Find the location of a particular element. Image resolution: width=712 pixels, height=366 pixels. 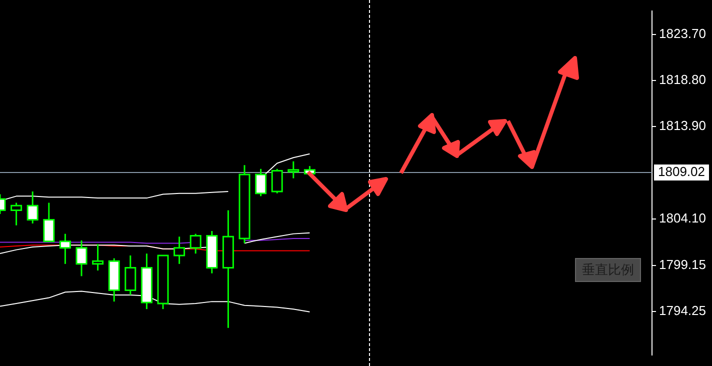

y-tick-label: 1794.25 is located at coordinates (682, 310).